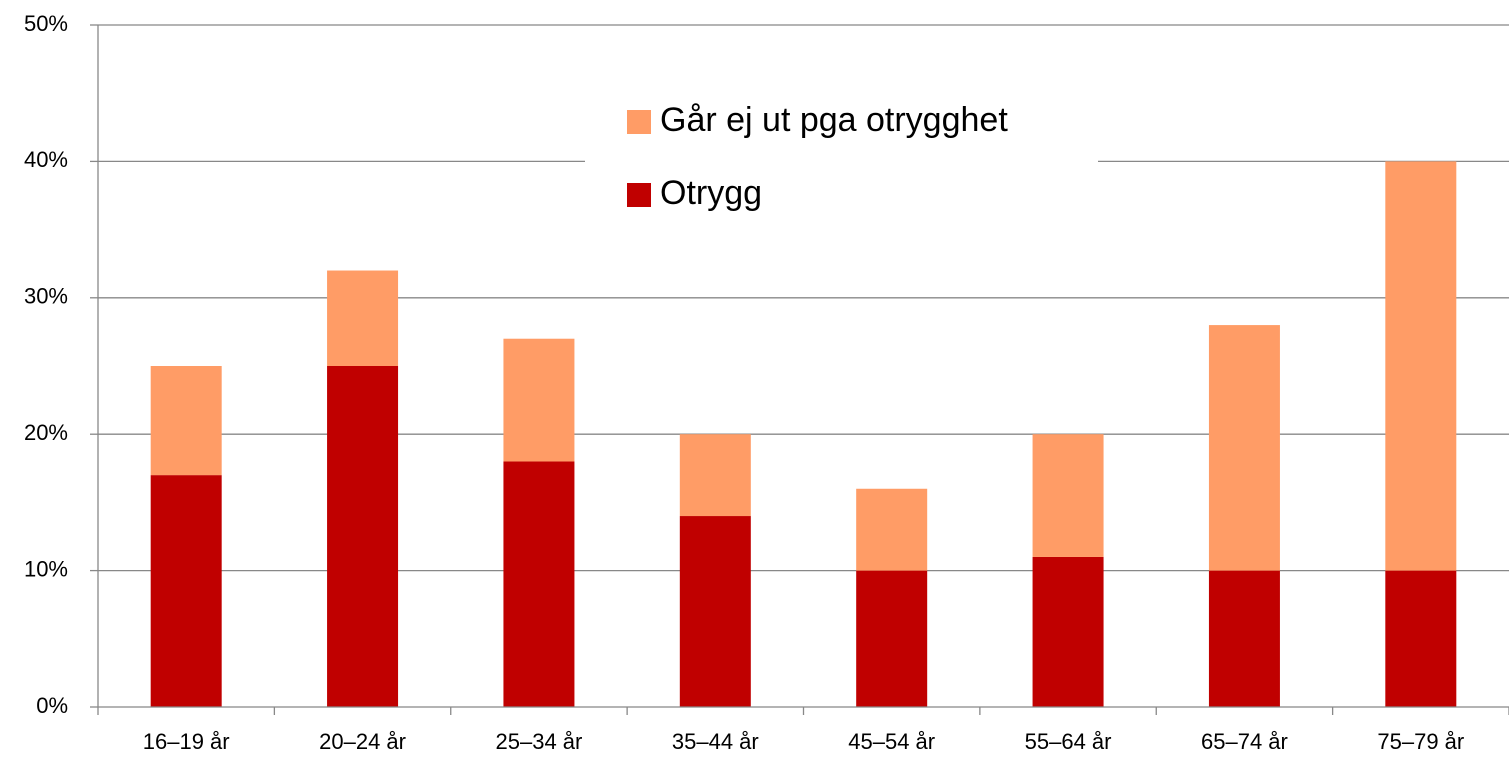 This screenshot has height=760, width=1509. Describe the element at coordinates (1420, 741) in the screenshot. I see `x-tick-label: 75–79 år` at that location.